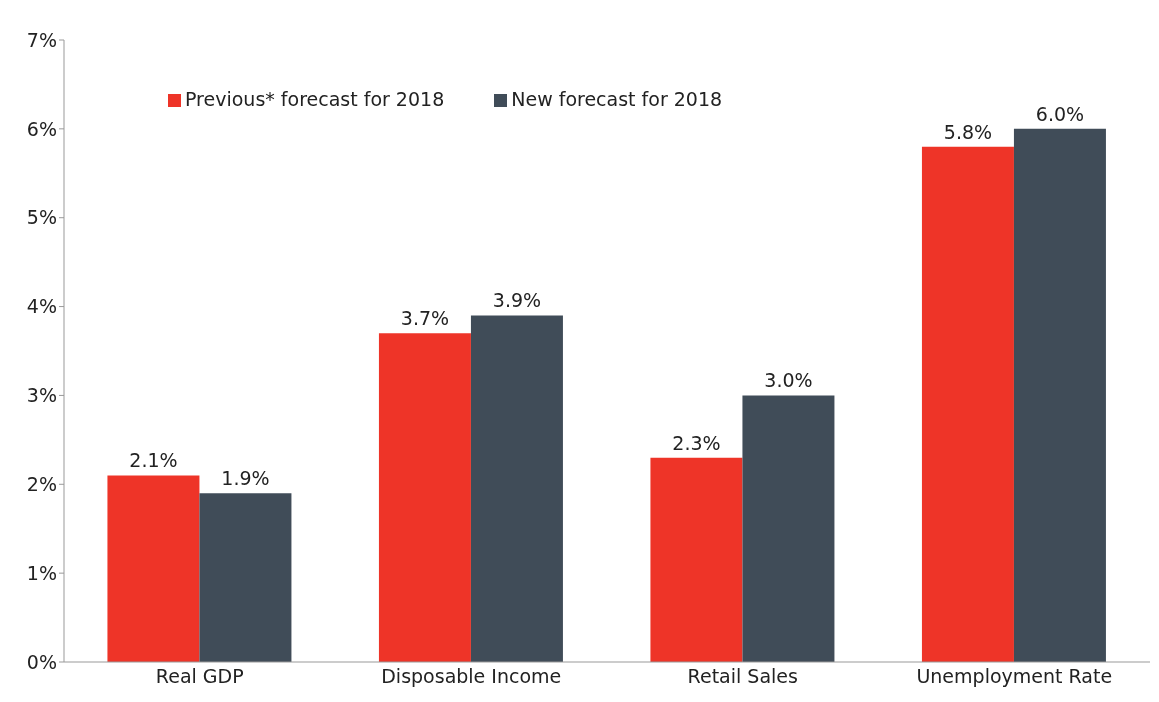 This screenshot has width=1159, height=702. I want to click on y-tick-label: 1%, so click(41, 572).